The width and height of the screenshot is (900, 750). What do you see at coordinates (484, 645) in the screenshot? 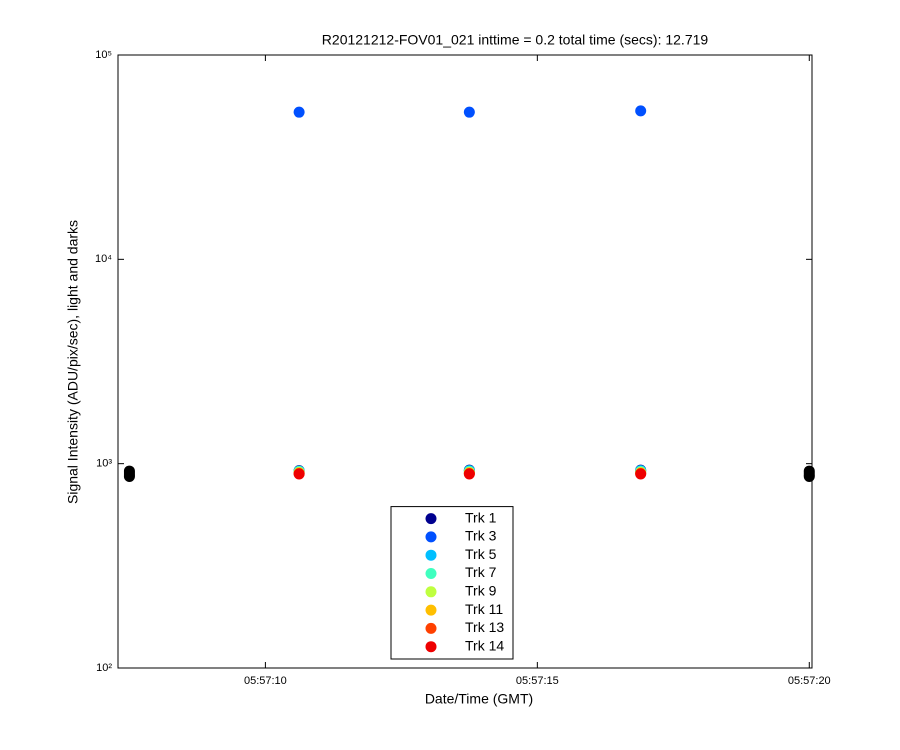
I see `legend-label: Trk 14` at bounding box center [484, 645].